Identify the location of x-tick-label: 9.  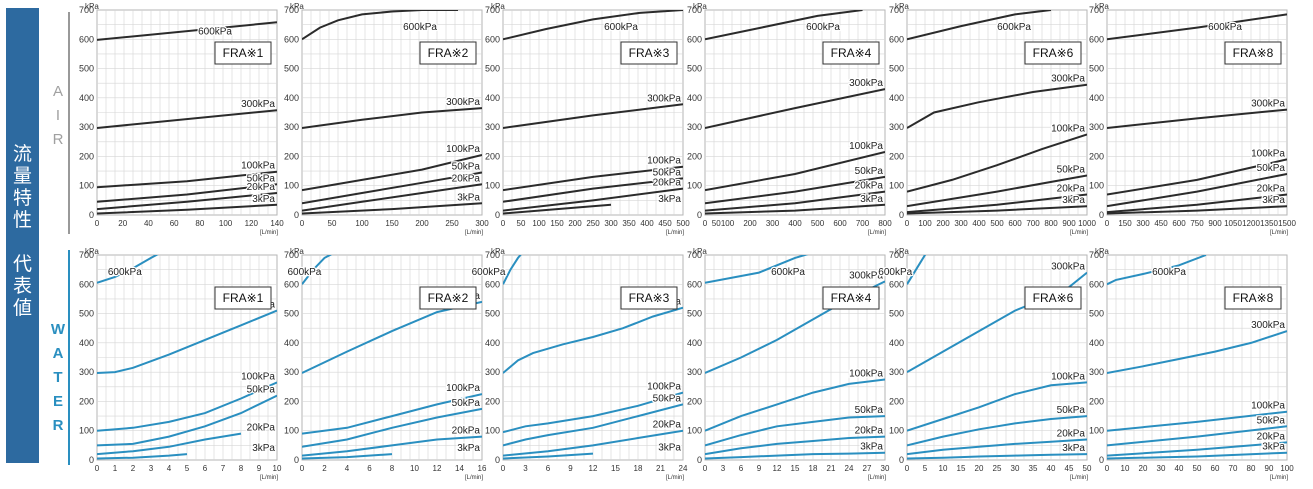
(759, 468).